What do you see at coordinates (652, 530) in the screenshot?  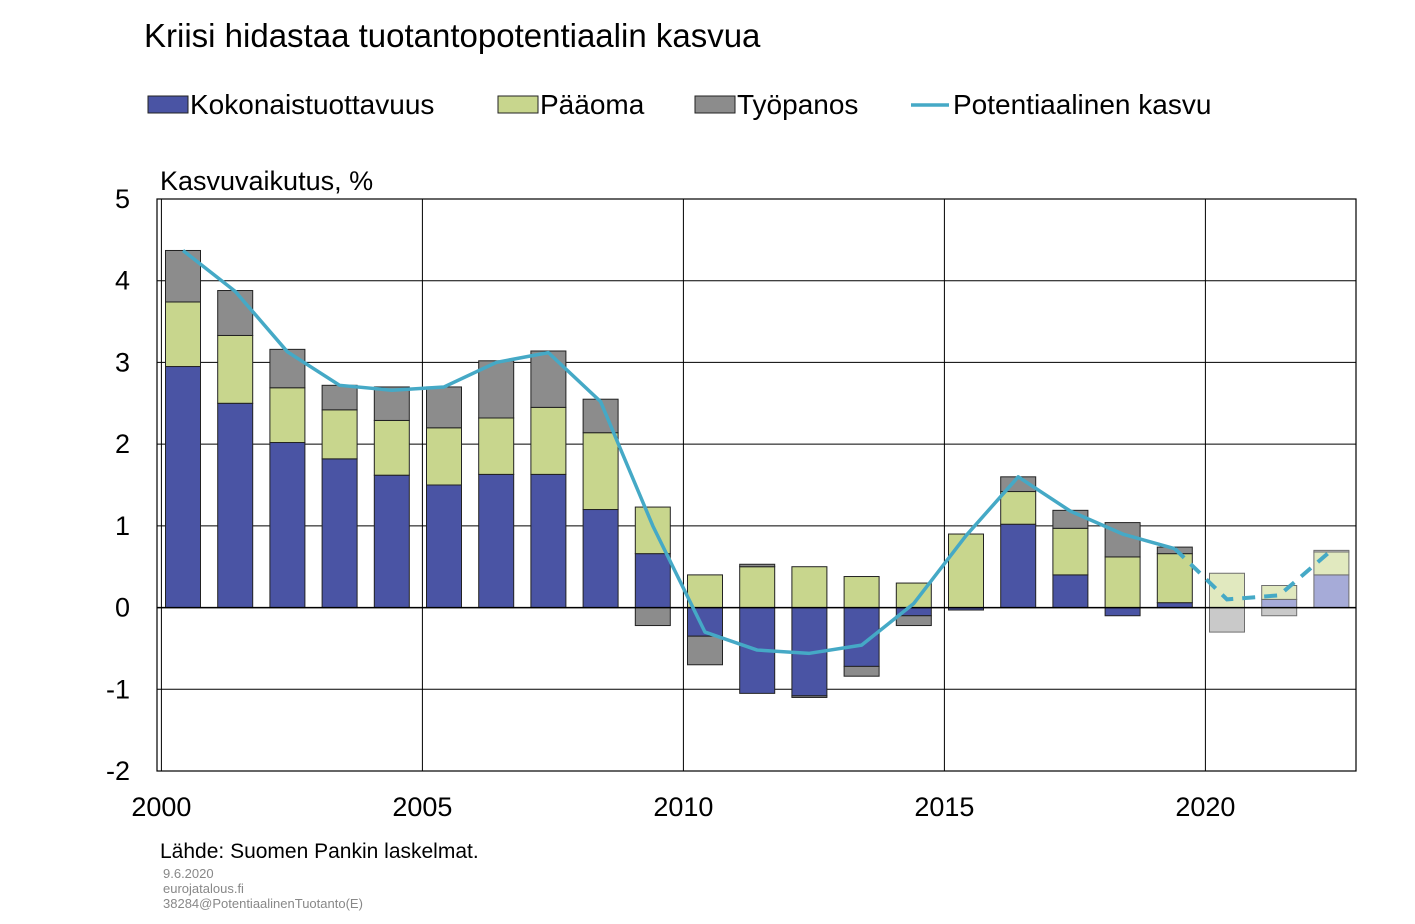 I see `bar-p-oma-2009` at bounding box center [652, 530].